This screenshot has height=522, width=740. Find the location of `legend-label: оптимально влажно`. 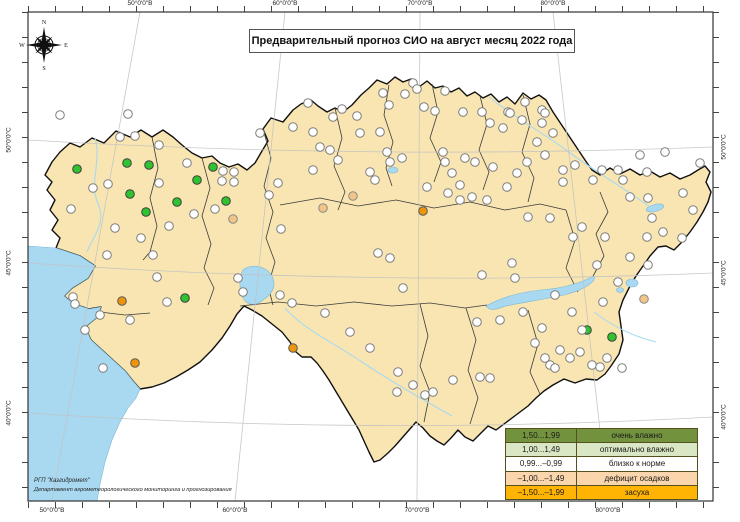

legend-label: оптимально влажно is located at coordinates (637, 450).